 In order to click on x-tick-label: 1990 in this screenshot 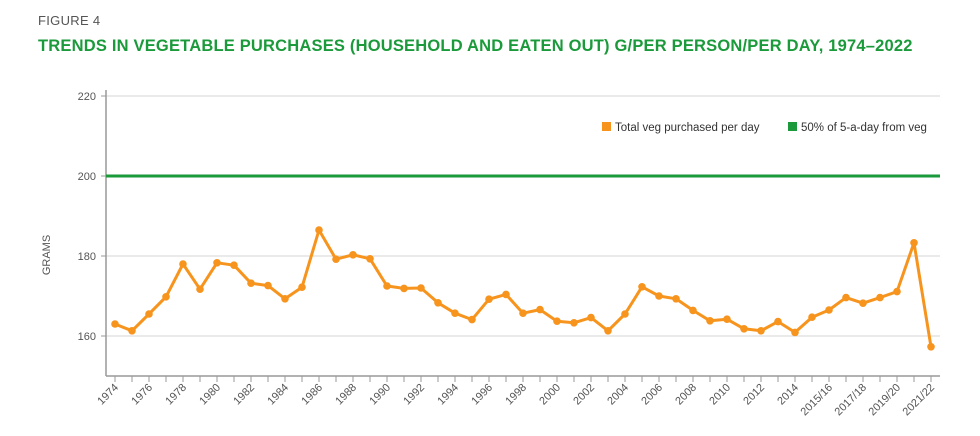, I will do `click(380, 395)`.